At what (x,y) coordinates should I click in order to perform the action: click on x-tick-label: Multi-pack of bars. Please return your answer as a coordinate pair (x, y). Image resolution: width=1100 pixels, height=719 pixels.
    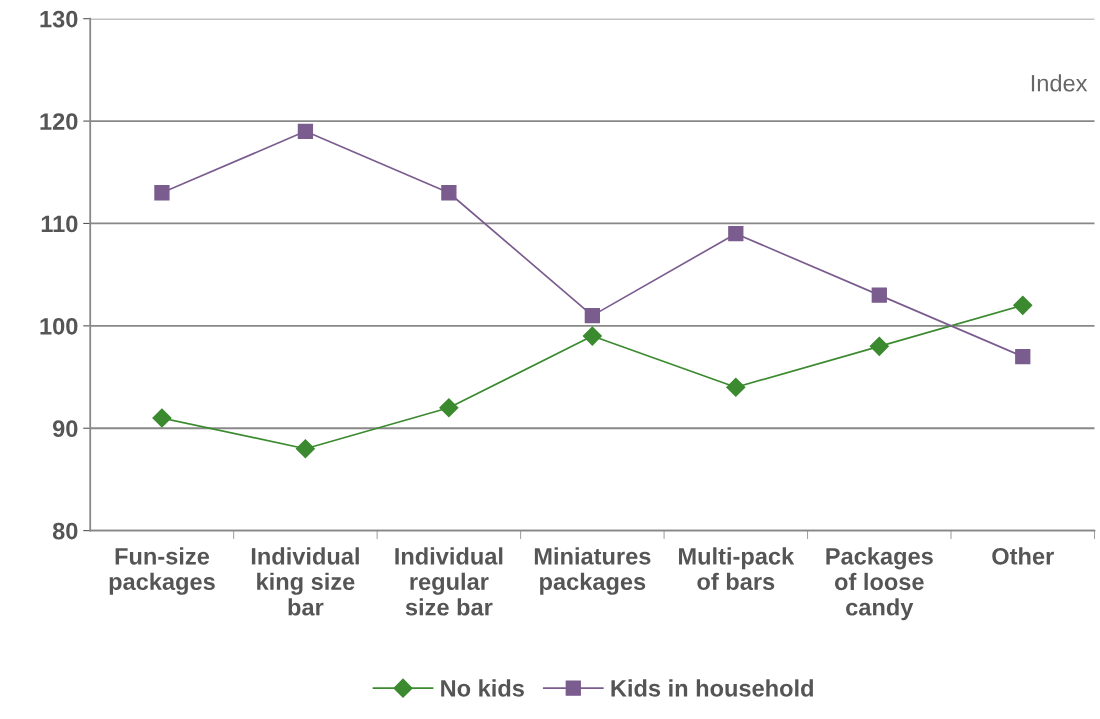
    Looking at the image, I should click on (737, 569).